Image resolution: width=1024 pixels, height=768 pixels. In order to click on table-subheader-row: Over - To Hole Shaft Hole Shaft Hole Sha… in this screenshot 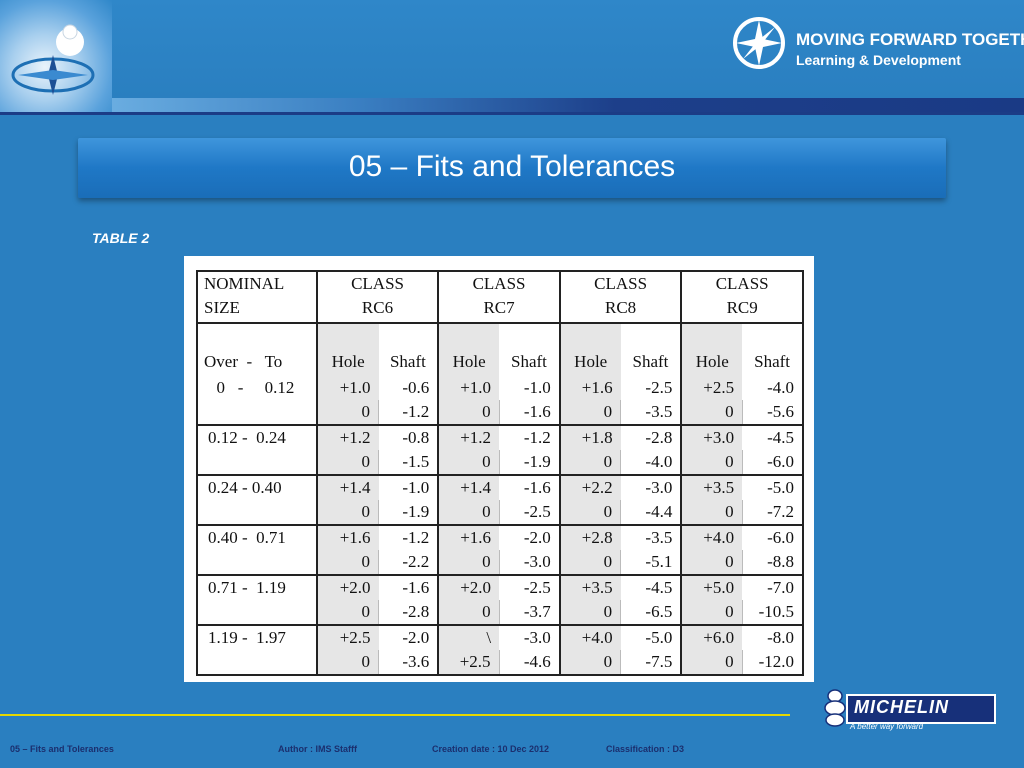, I will do `click(500, 349)`.